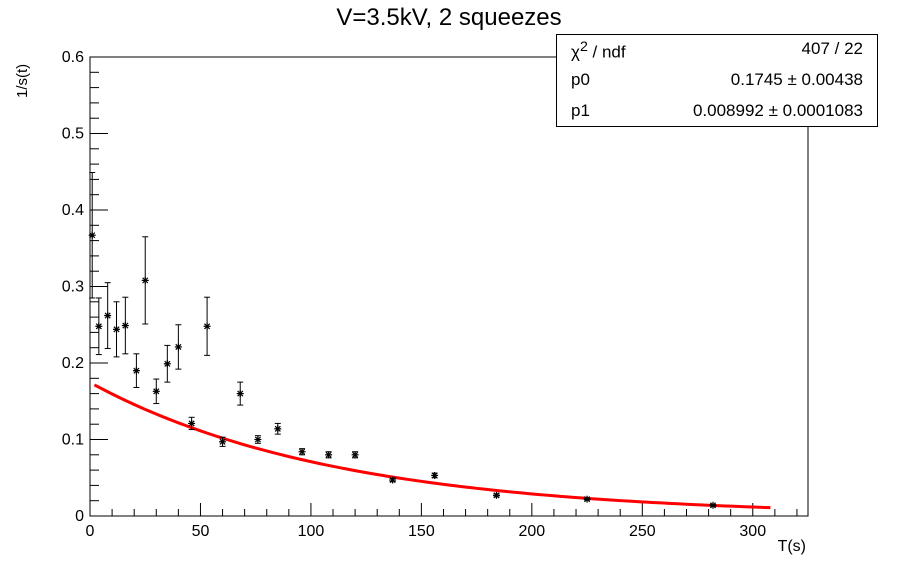 Image resolution: width=898 pixels, height=574 pixels. What do you see at coordinates (421, 531) in the screenshot?
I see `x-tick-label: 150` at bounding box center [421, 531].